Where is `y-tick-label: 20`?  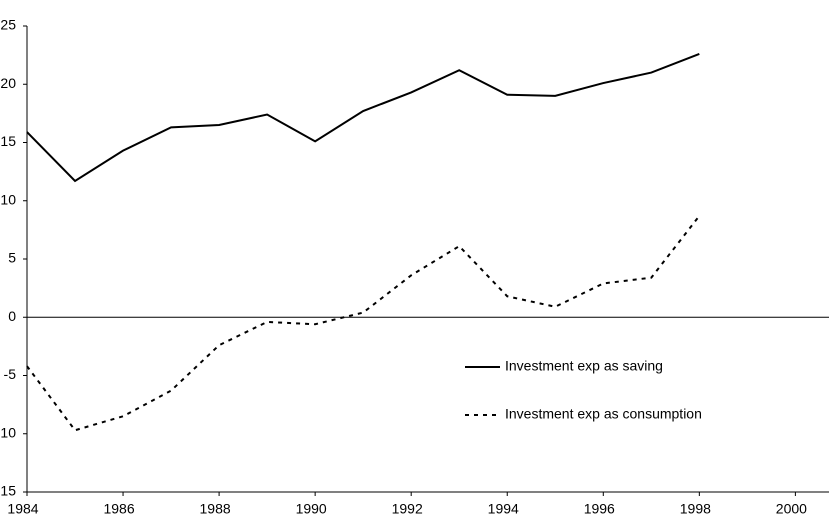 y-tick-label: 20 is located at coordinates (8, 83).